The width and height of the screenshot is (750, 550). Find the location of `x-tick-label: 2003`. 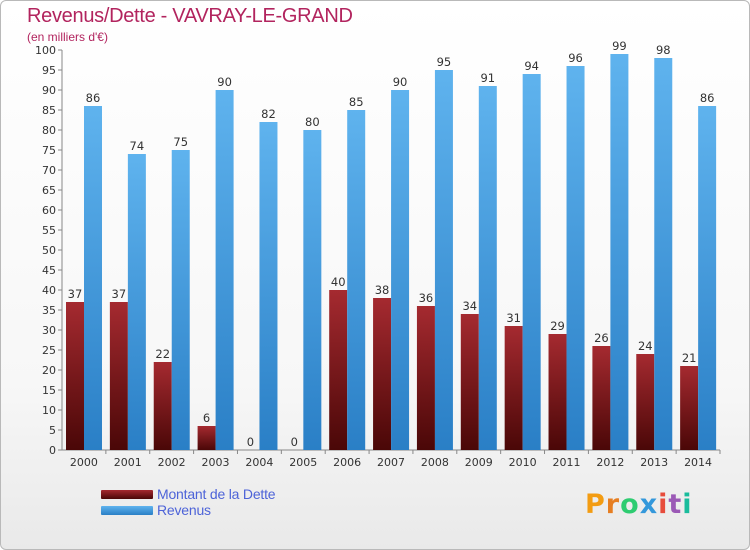

x-tick-label: 2003 is located at coordinates (216, 462).